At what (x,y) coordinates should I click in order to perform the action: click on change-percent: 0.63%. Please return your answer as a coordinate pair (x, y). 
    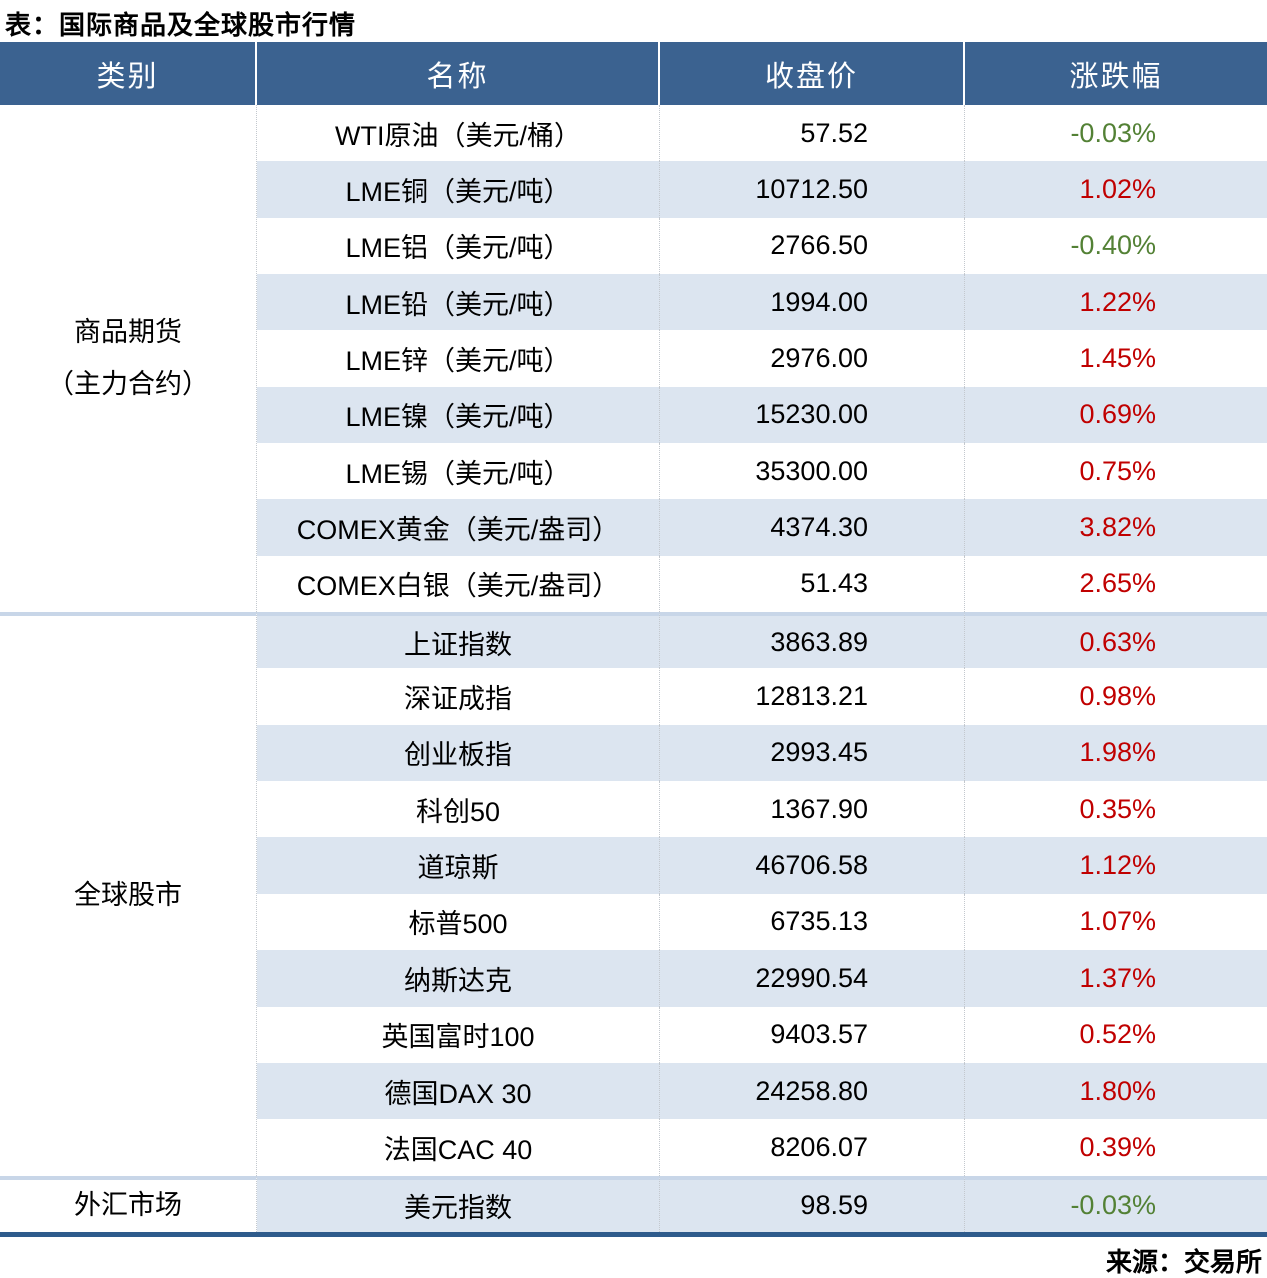
    Looking at the image, I should click on (1116, 640).